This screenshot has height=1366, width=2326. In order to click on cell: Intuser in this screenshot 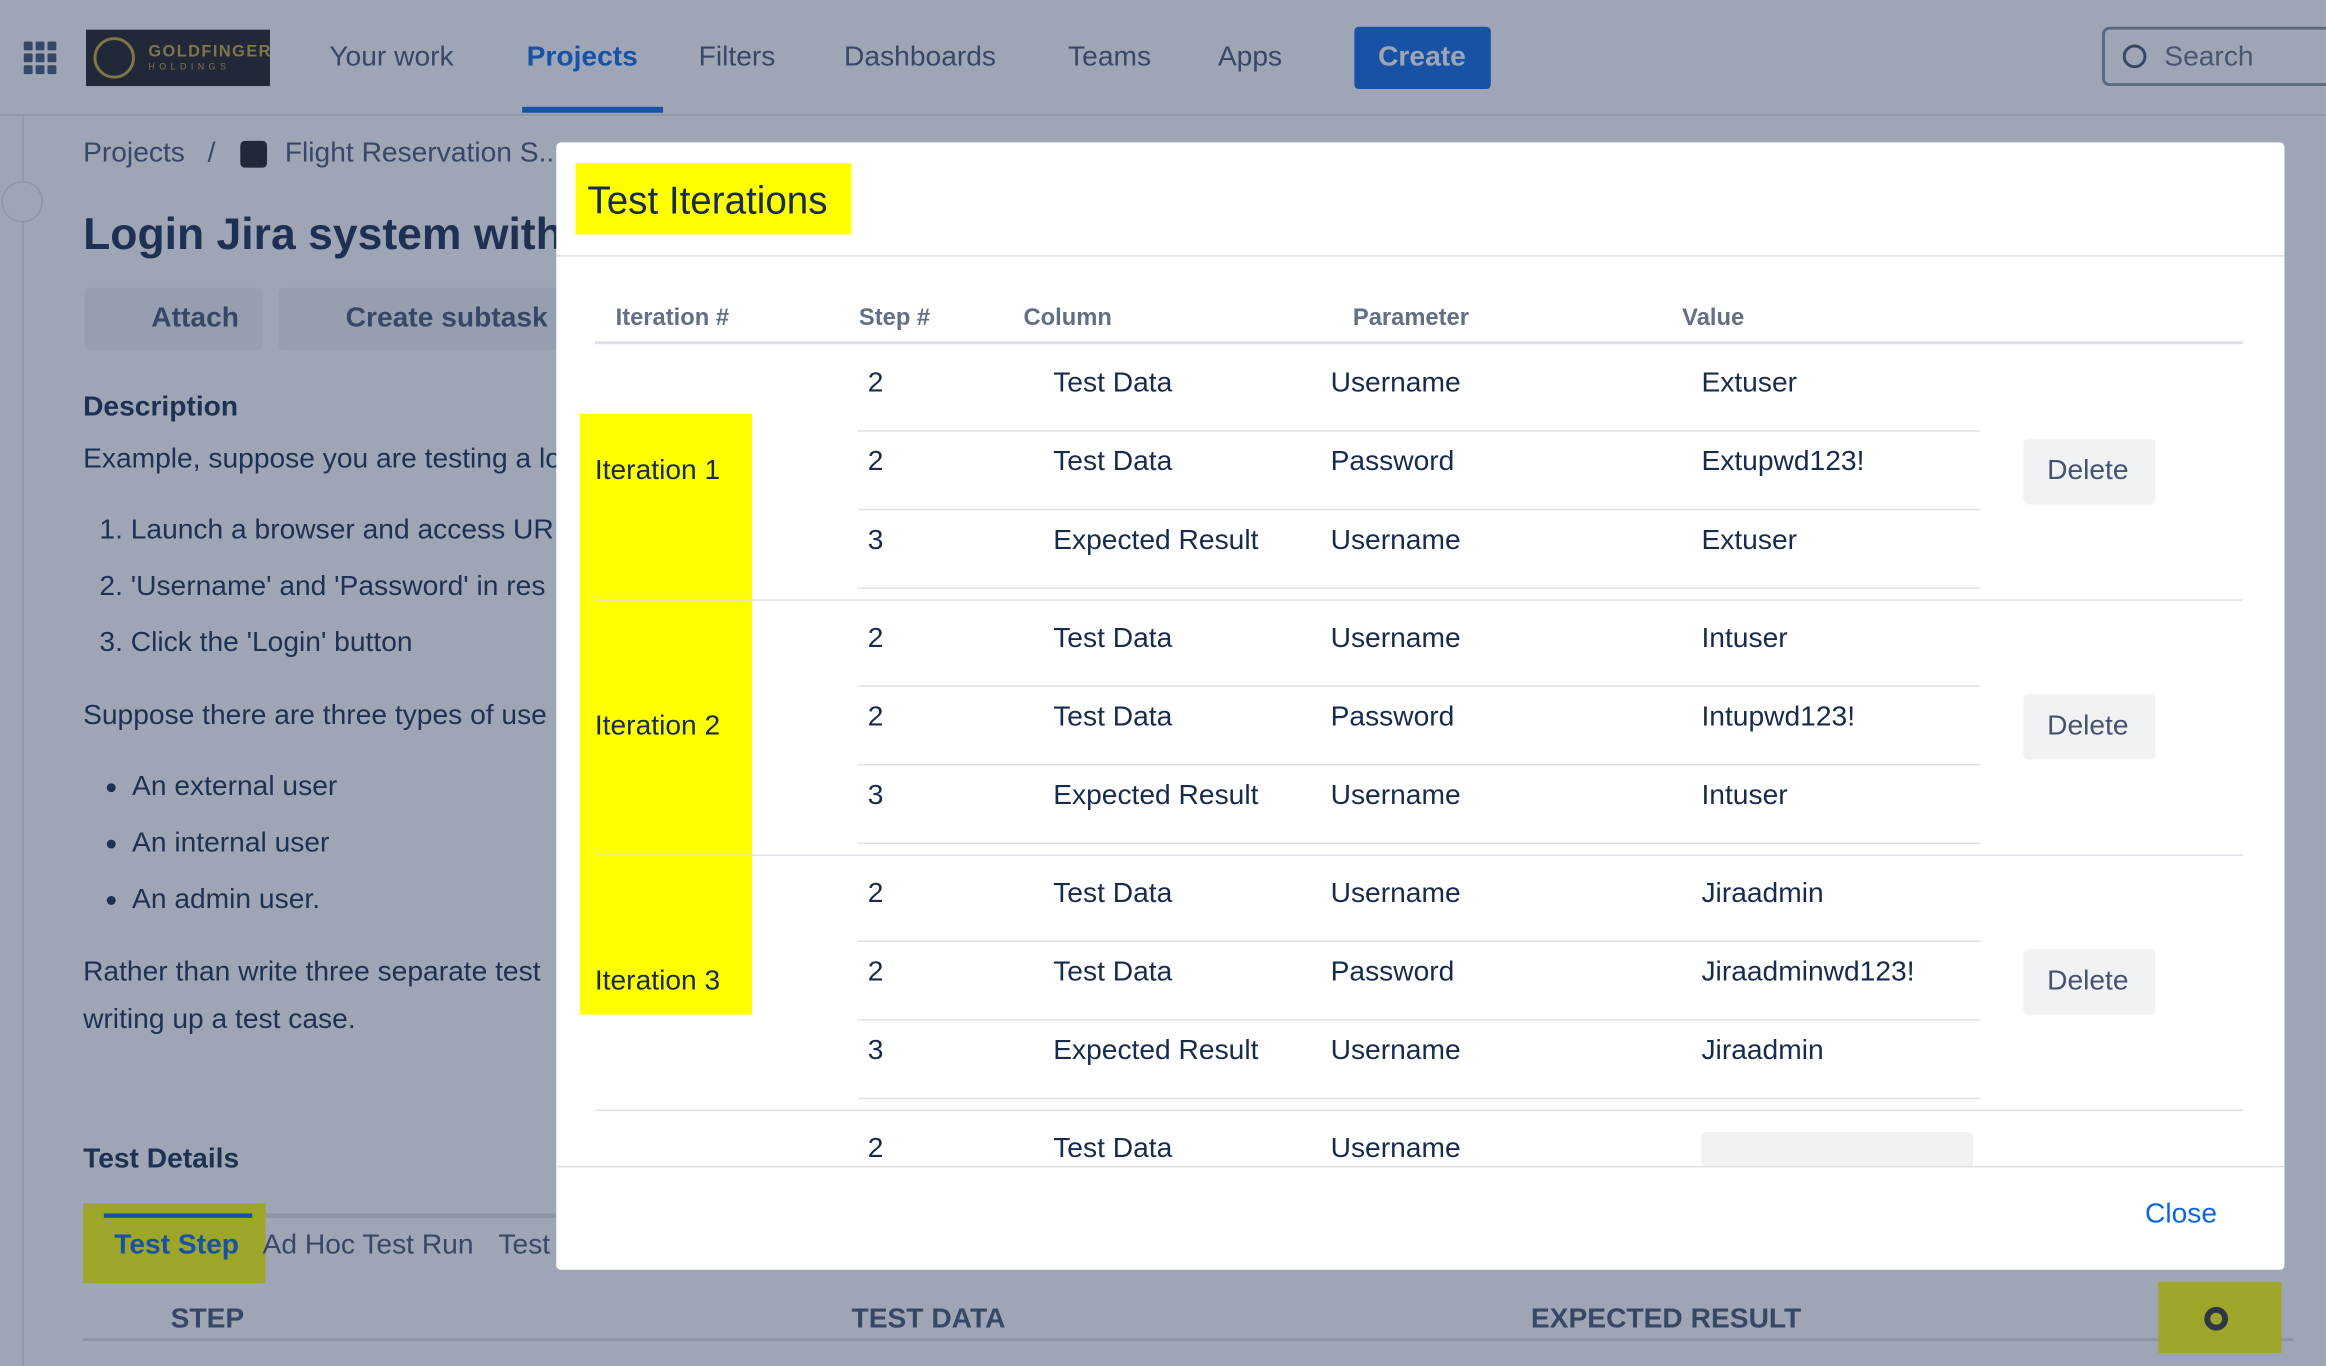, I will do `click(1744, 796)`.